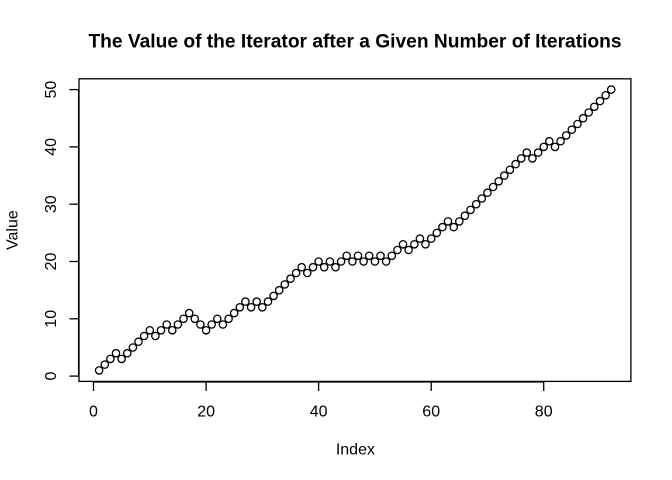  Describe the element at coordinates (51, 319) in the screenshot. I see `svg-text: 10` at that location.